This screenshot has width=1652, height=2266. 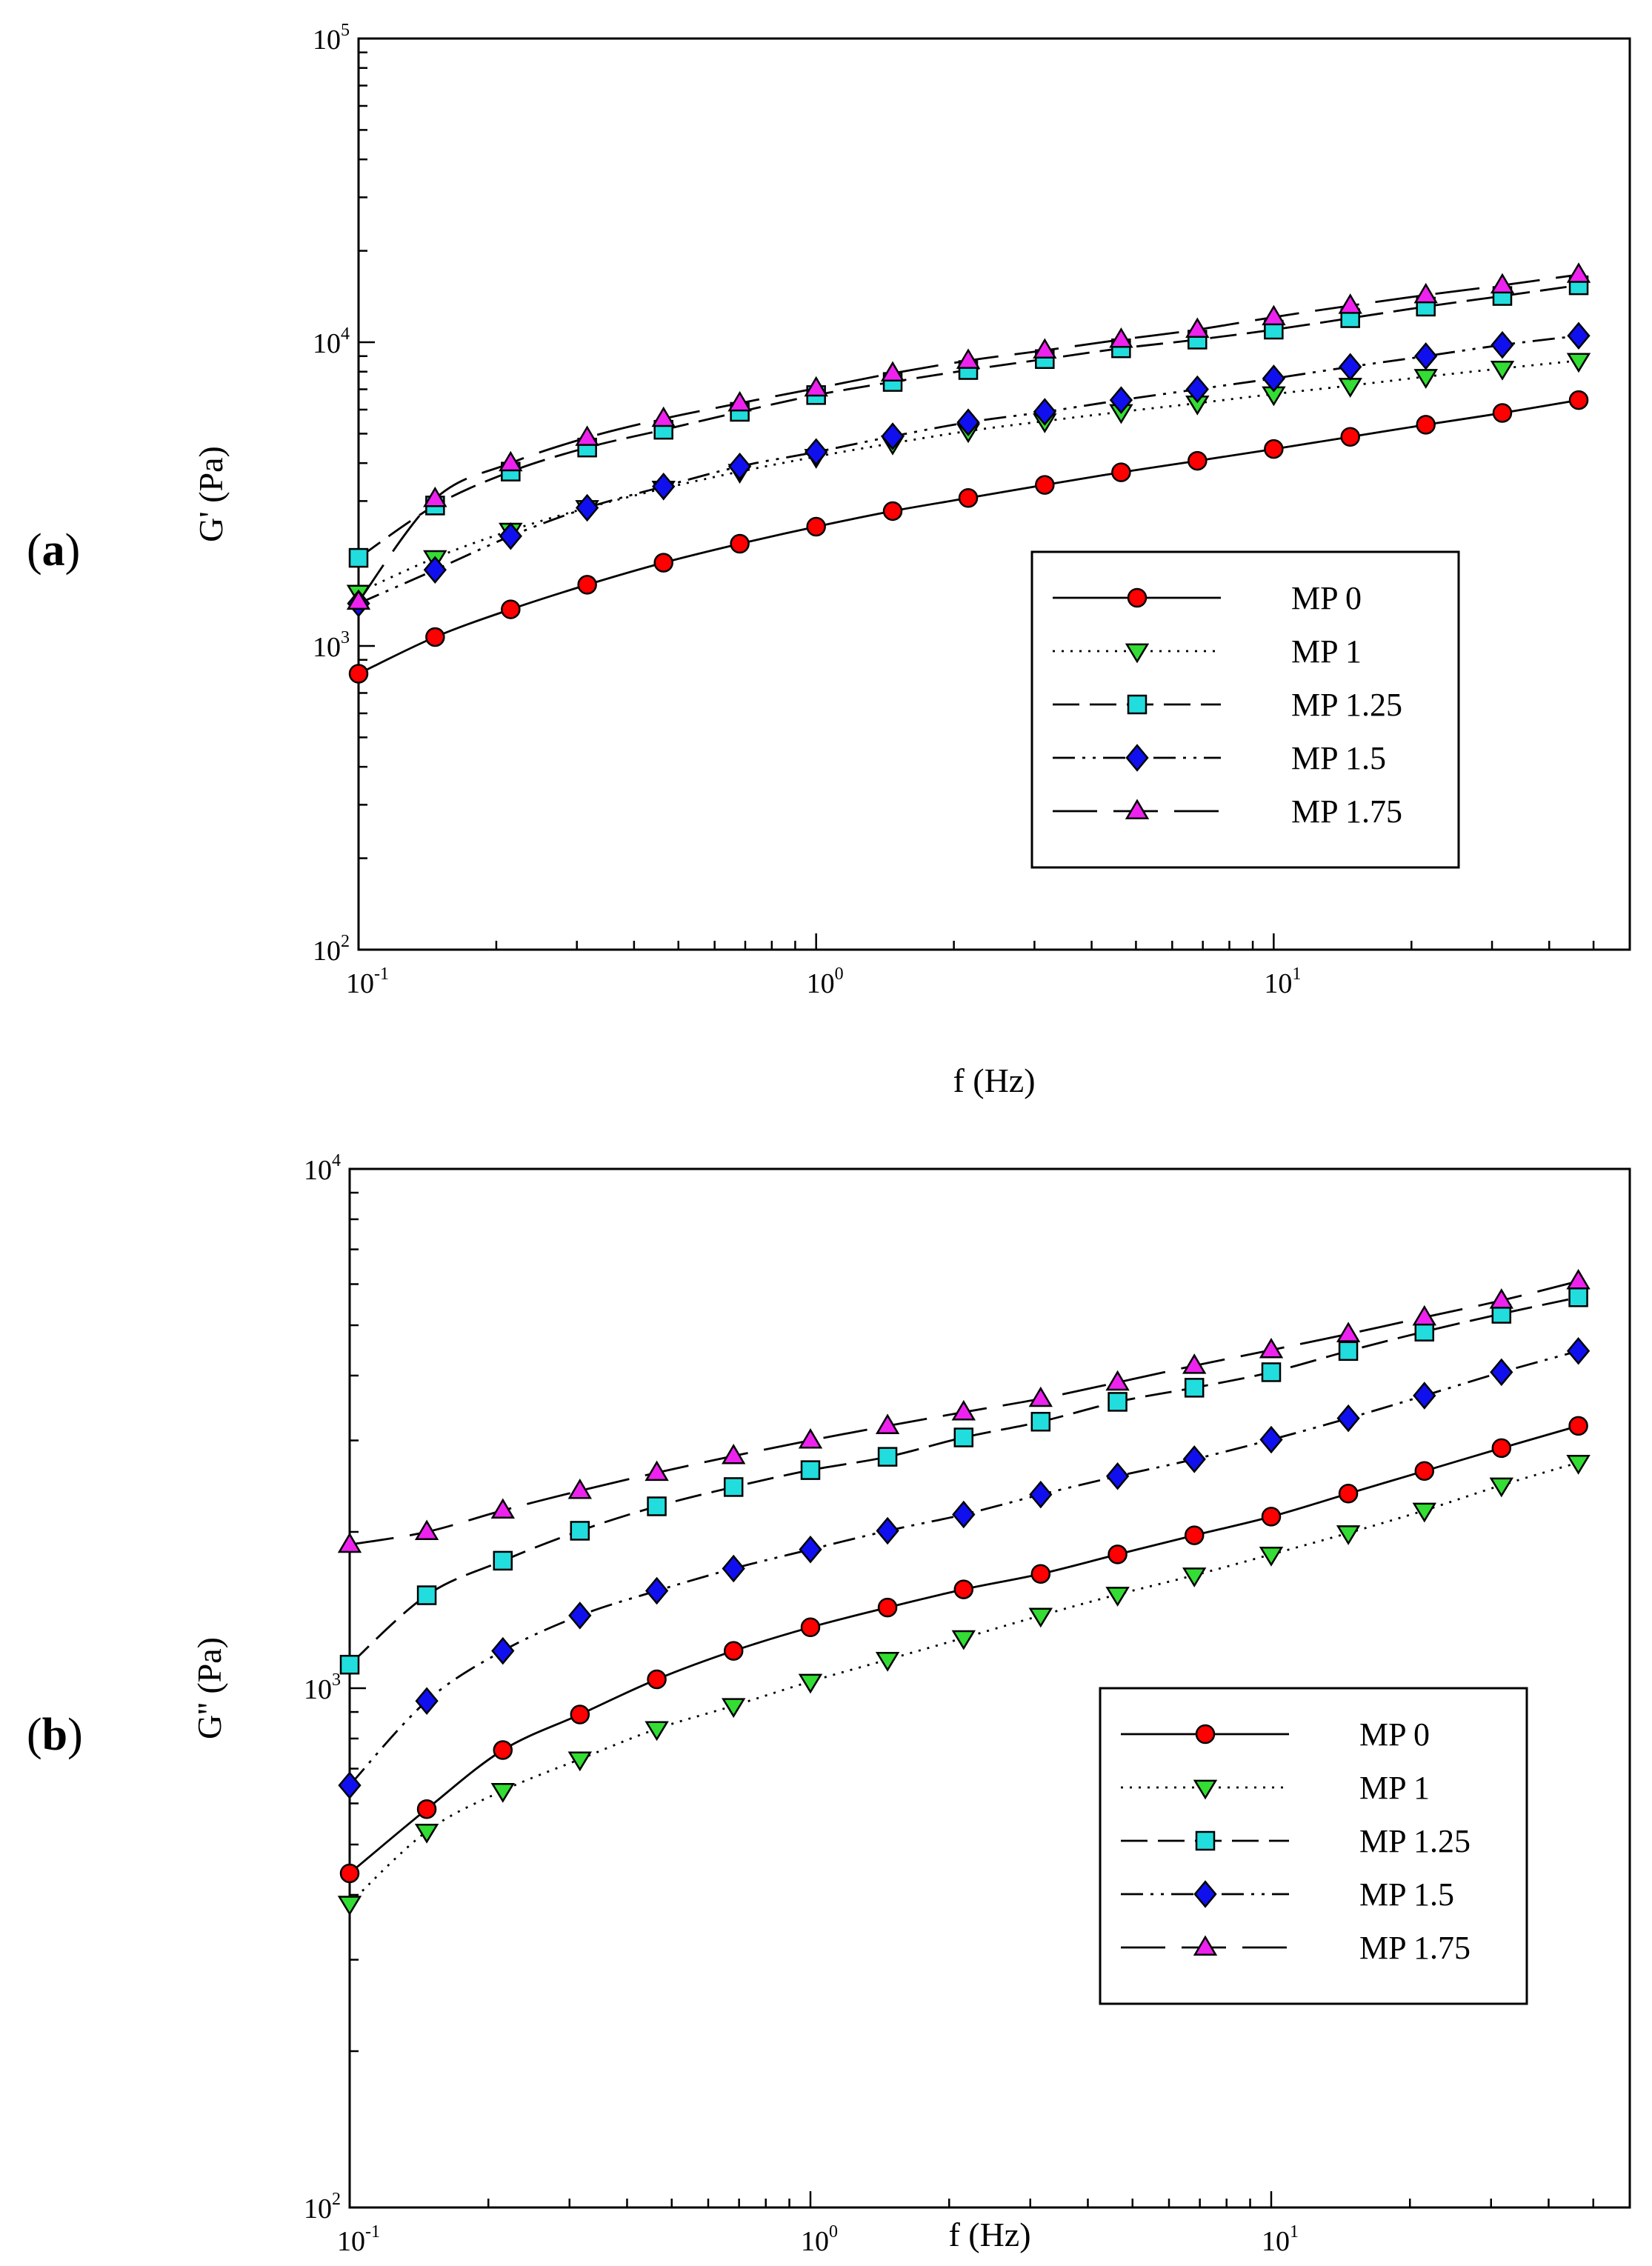 What do you see at coordinates (1406, 1894) in the screenshot?
I see `legend-label: MP 1.5` at bounding box center [1406, 1894].